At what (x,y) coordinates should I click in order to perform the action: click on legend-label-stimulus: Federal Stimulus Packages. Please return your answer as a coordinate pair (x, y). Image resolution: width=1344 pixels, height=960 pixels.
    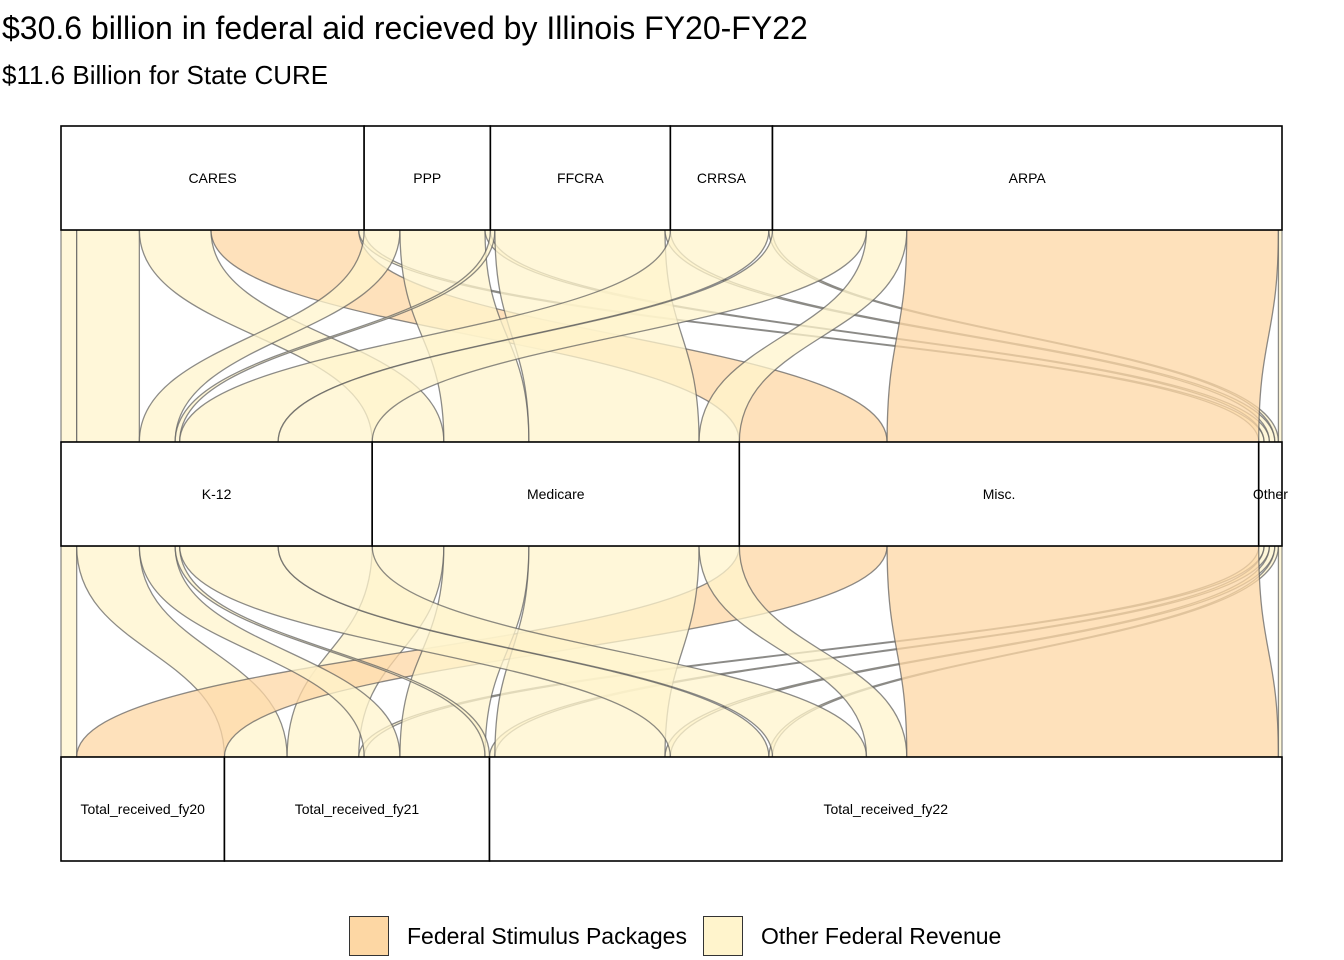
    Looking at the image, I should click on (547, 935).